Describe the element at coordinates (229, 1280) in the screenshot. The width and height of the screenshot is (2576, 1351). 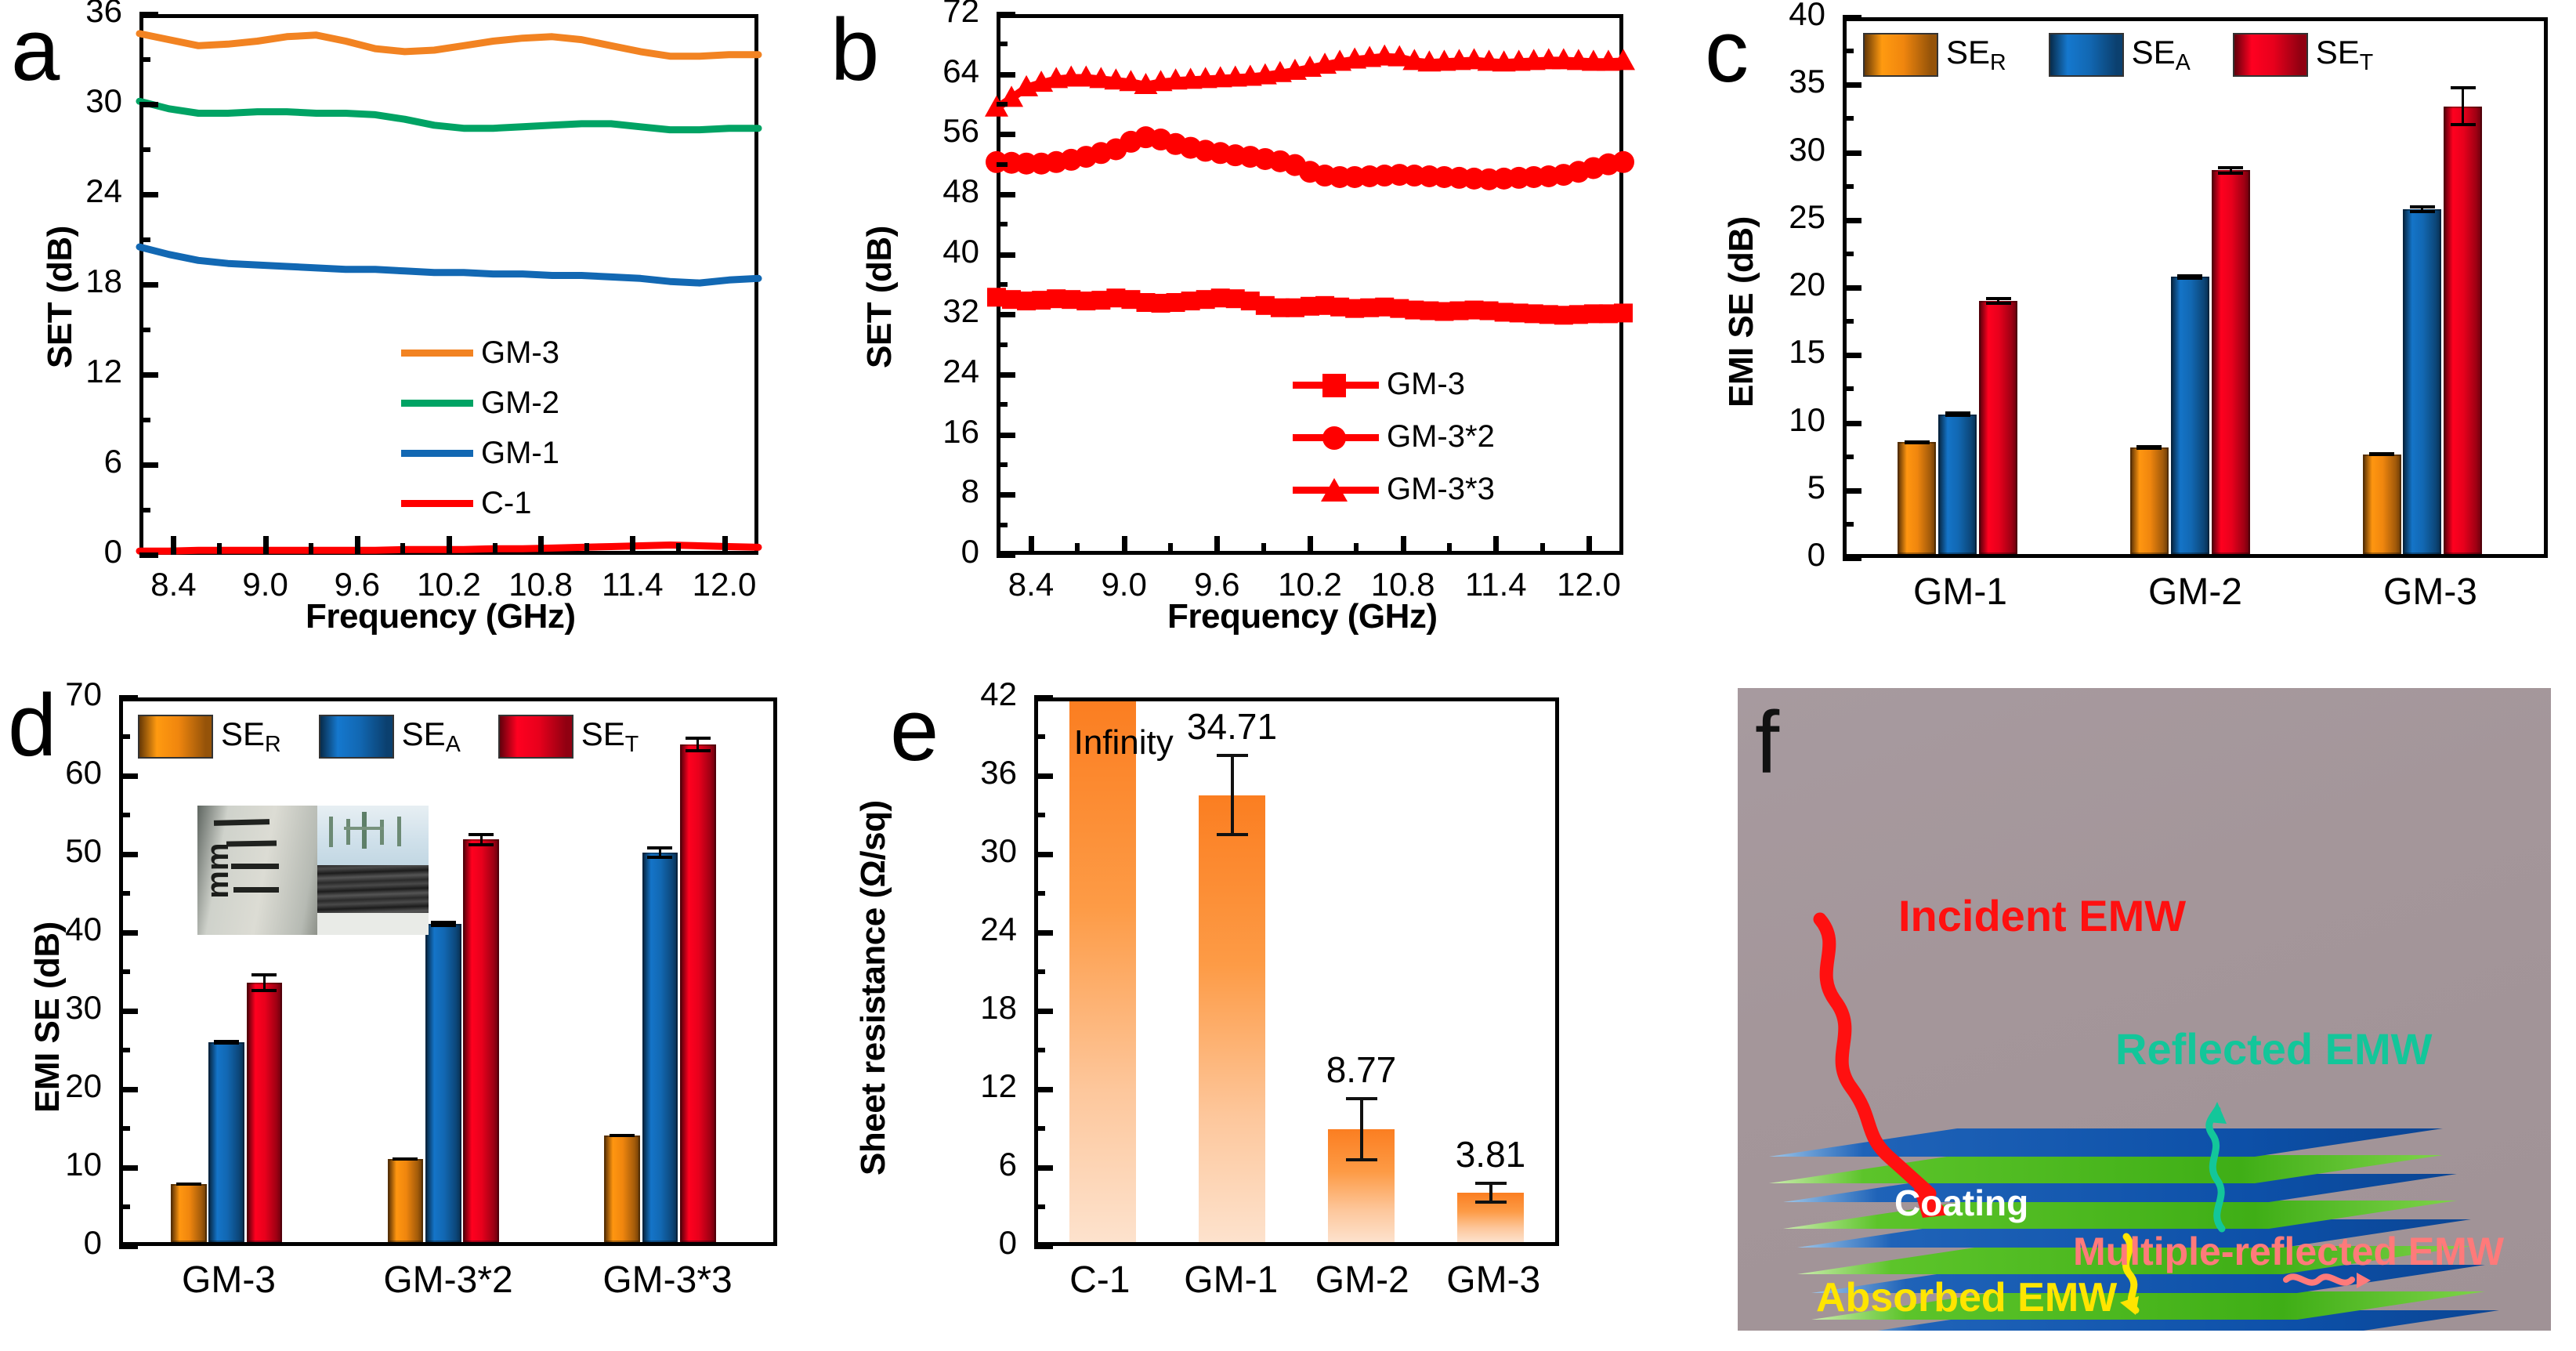
I see `x-tick-label: GM-3` at that location.